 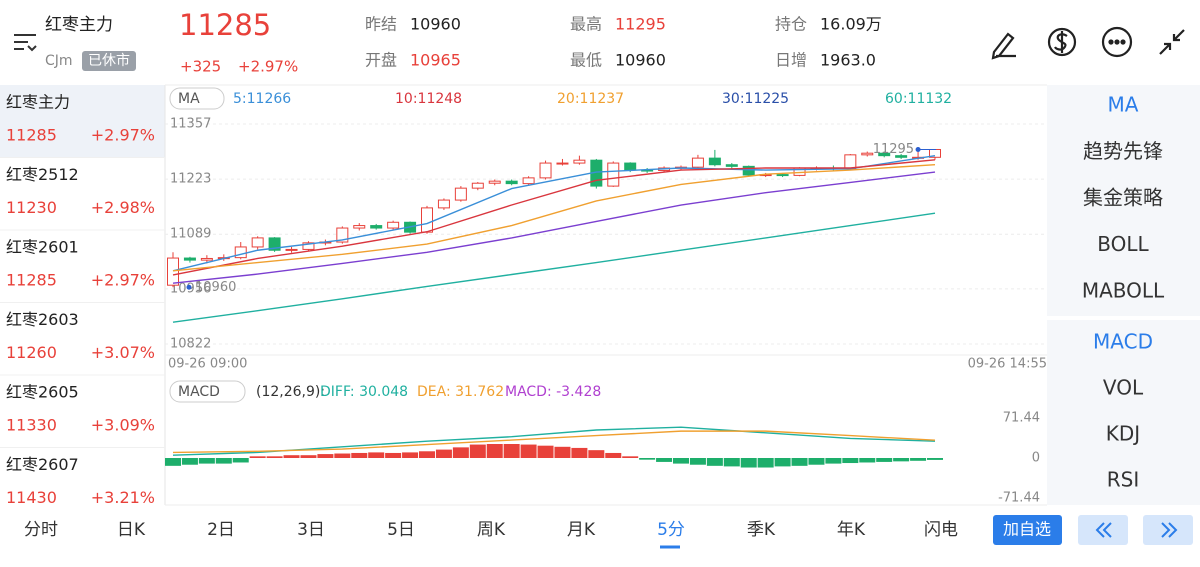 I want to click on indicator-tab: RSI, so click(x=1123, y=480).